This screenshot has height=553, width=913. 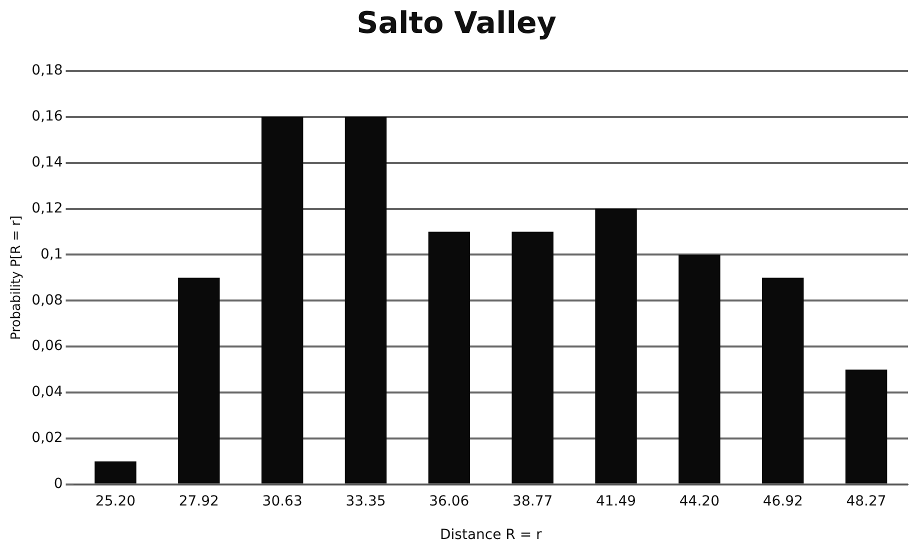 I want to click on x-tick-label: 30.63, so click(x=282, y=501).